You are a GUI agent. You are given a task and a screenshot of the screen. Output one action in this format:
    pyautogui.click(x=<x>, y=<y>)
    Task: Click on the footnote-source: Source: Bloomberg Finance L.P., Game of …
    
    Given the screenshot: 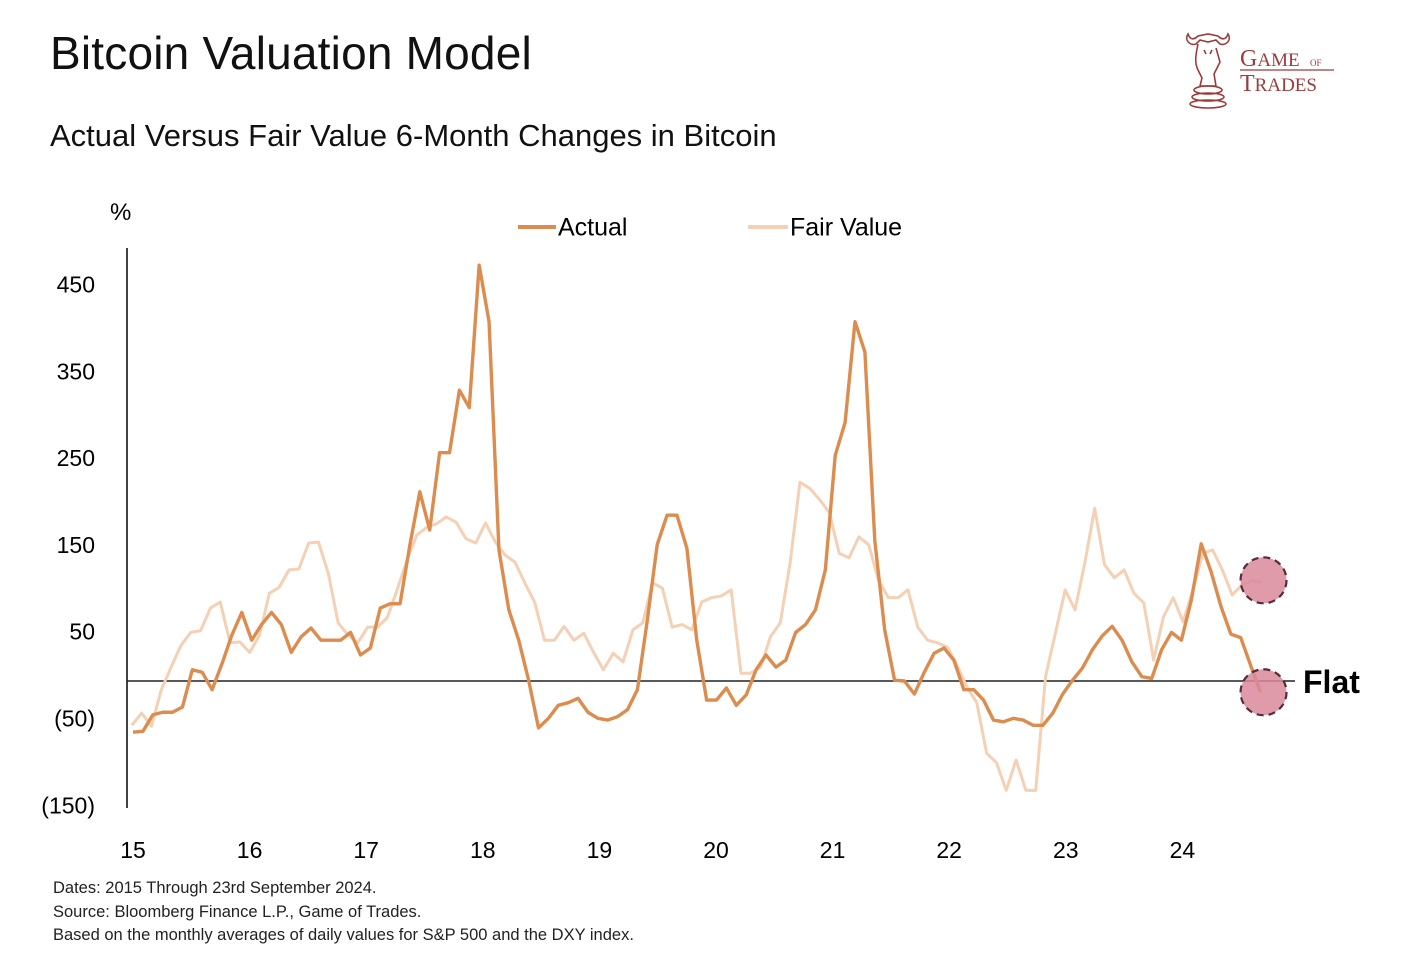 What is the action you would take?
    pyautogui.click(x=237, y=911)
    